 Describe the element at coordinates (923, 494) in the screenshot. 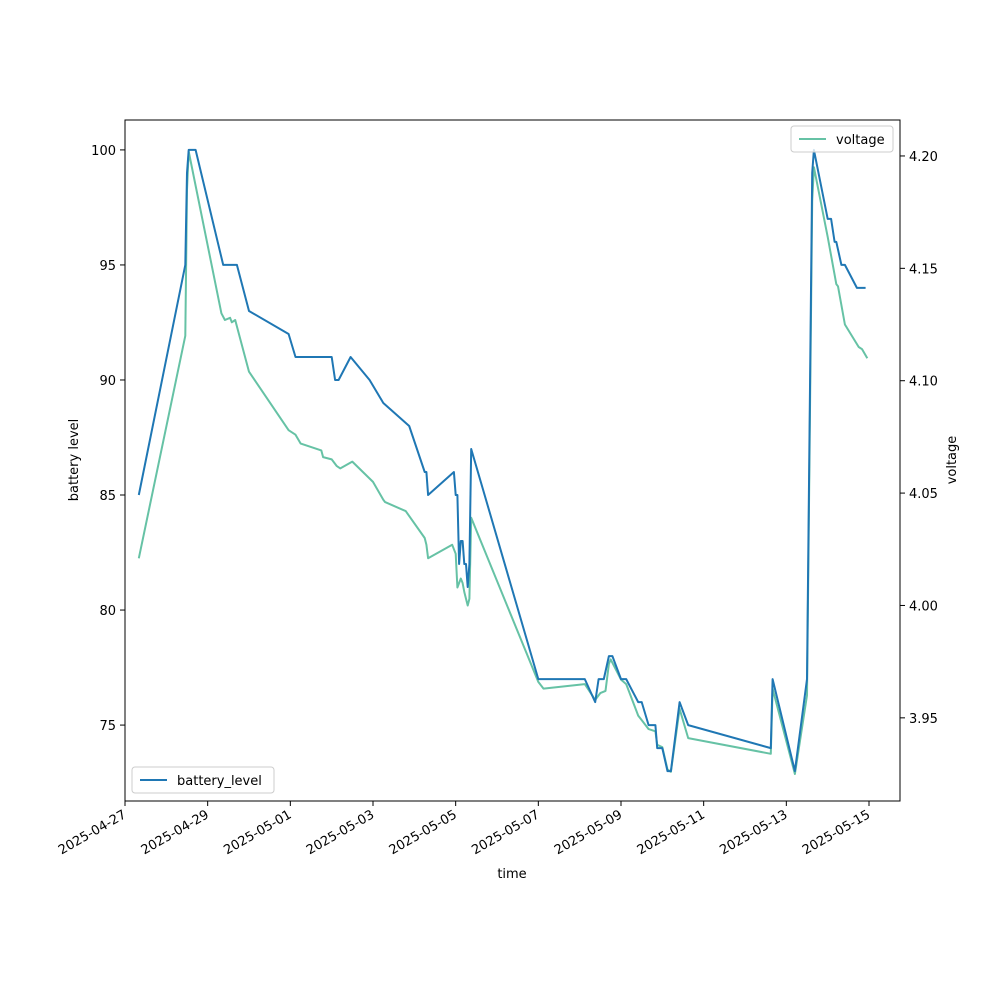

I see `y2-tick-label: 4.05` at that location.